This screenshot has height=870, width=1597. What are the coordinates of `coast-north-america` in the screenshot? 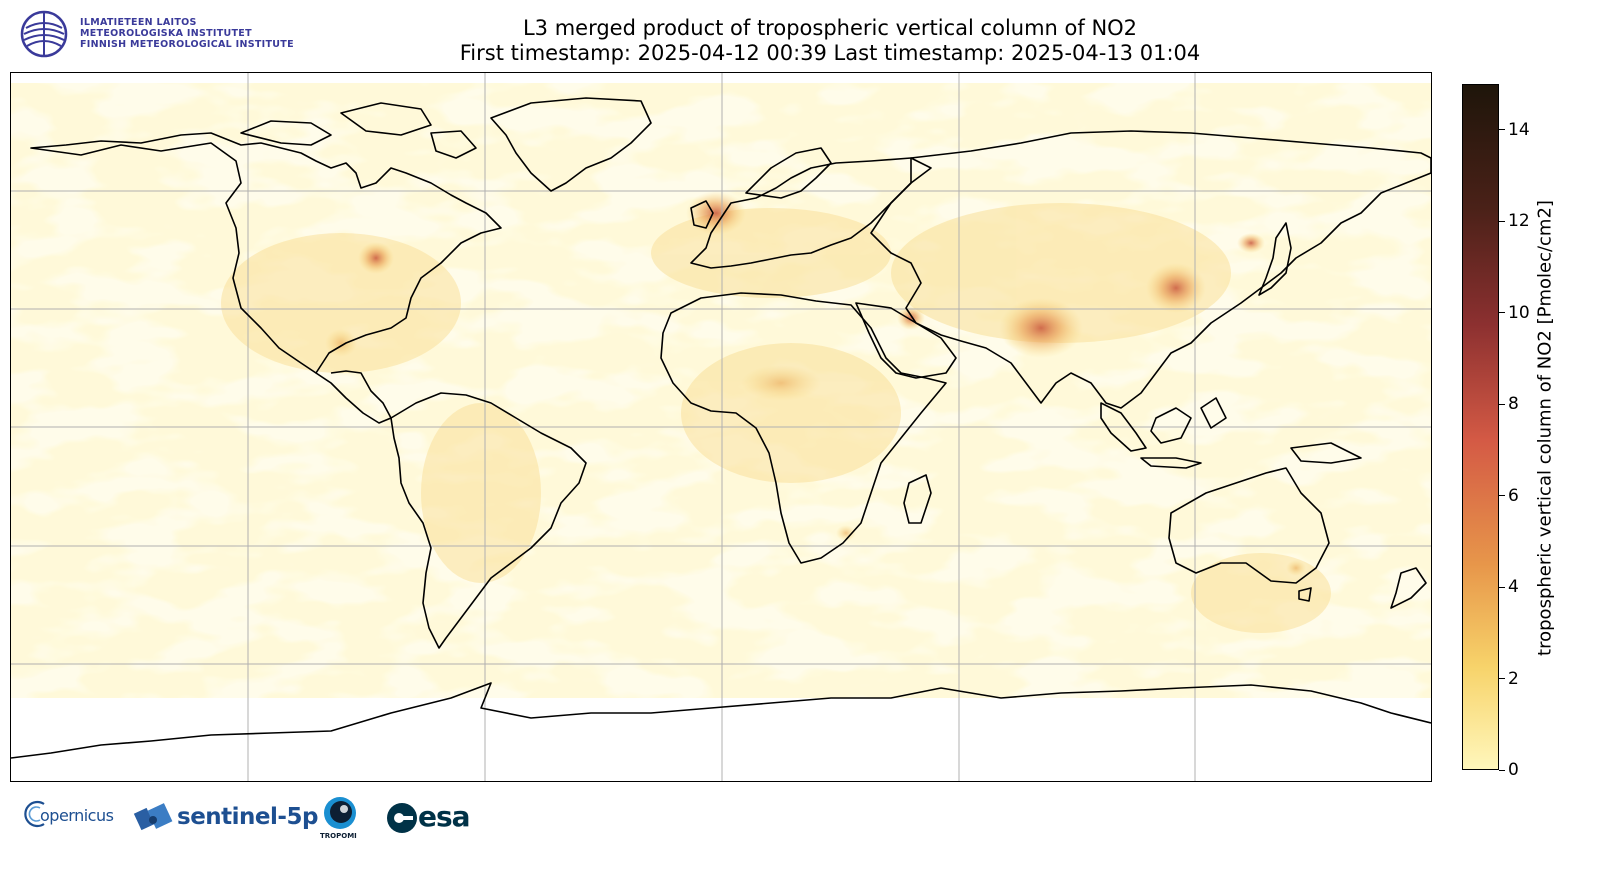 It's located at (266, 253).